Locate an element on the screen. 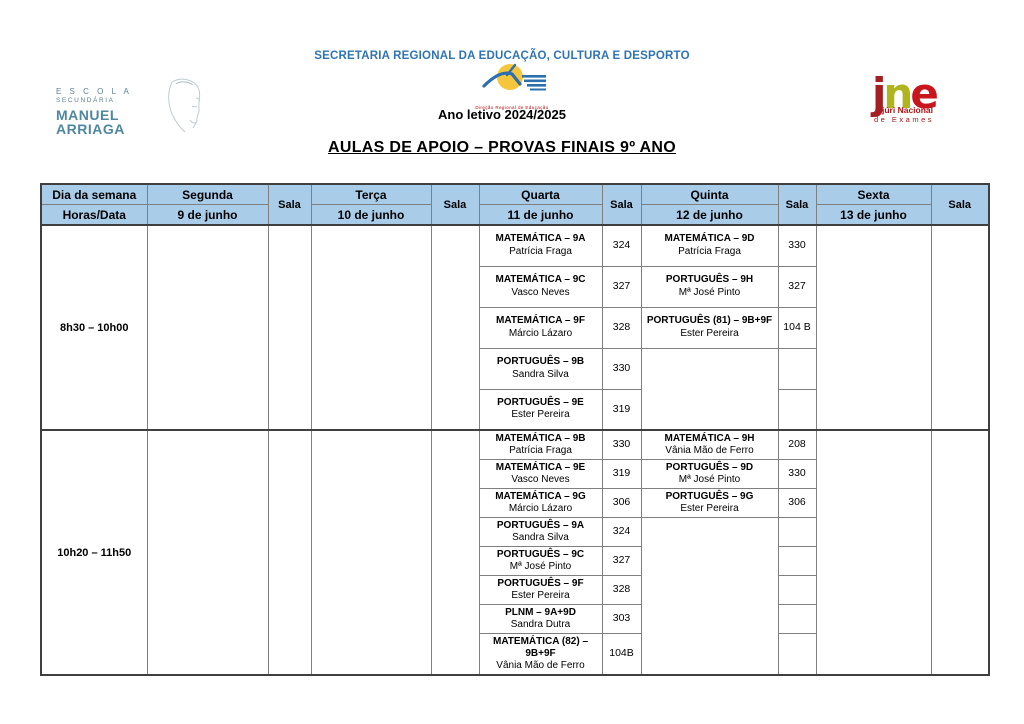 The height and width of the screenshot is (724, 1024). col-header-sala-segunda: Sala is located at coordinates (289, 204).